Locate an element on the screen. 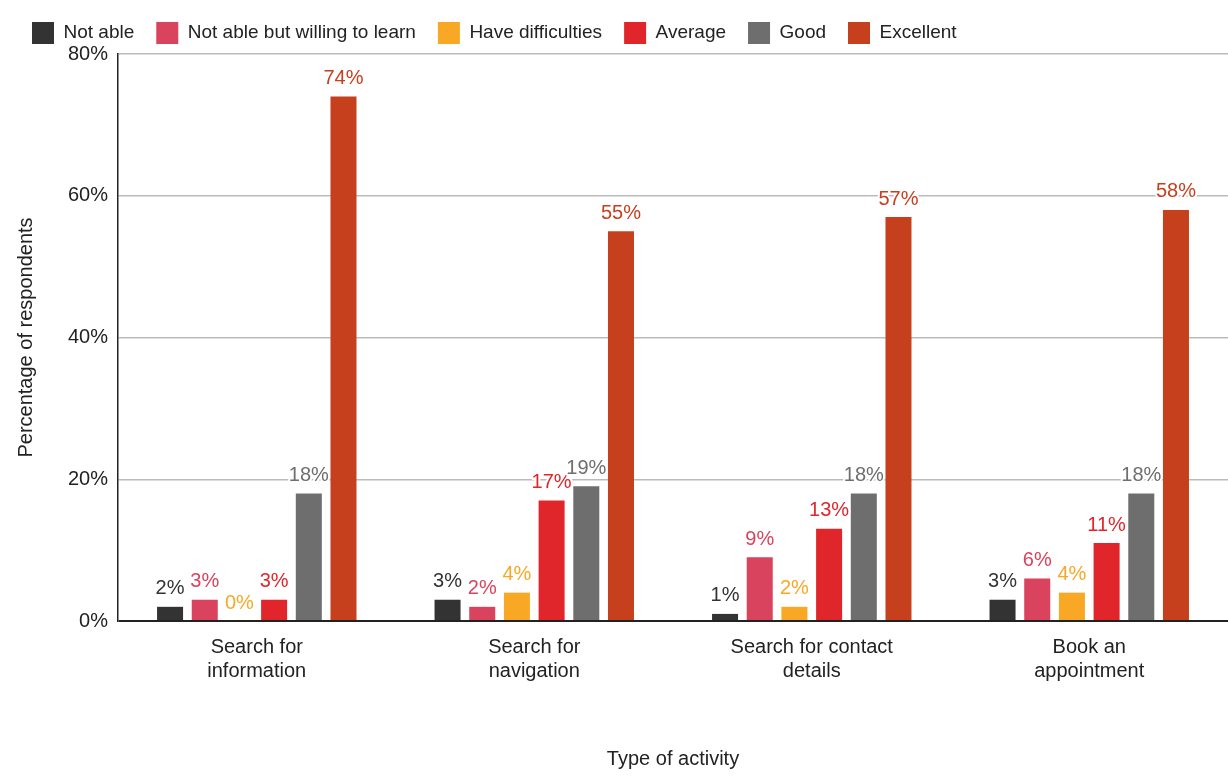 Image resolution: width=1228 pixels, height=780 pixels. legend-label: Good is located at coordinates (803, 32).